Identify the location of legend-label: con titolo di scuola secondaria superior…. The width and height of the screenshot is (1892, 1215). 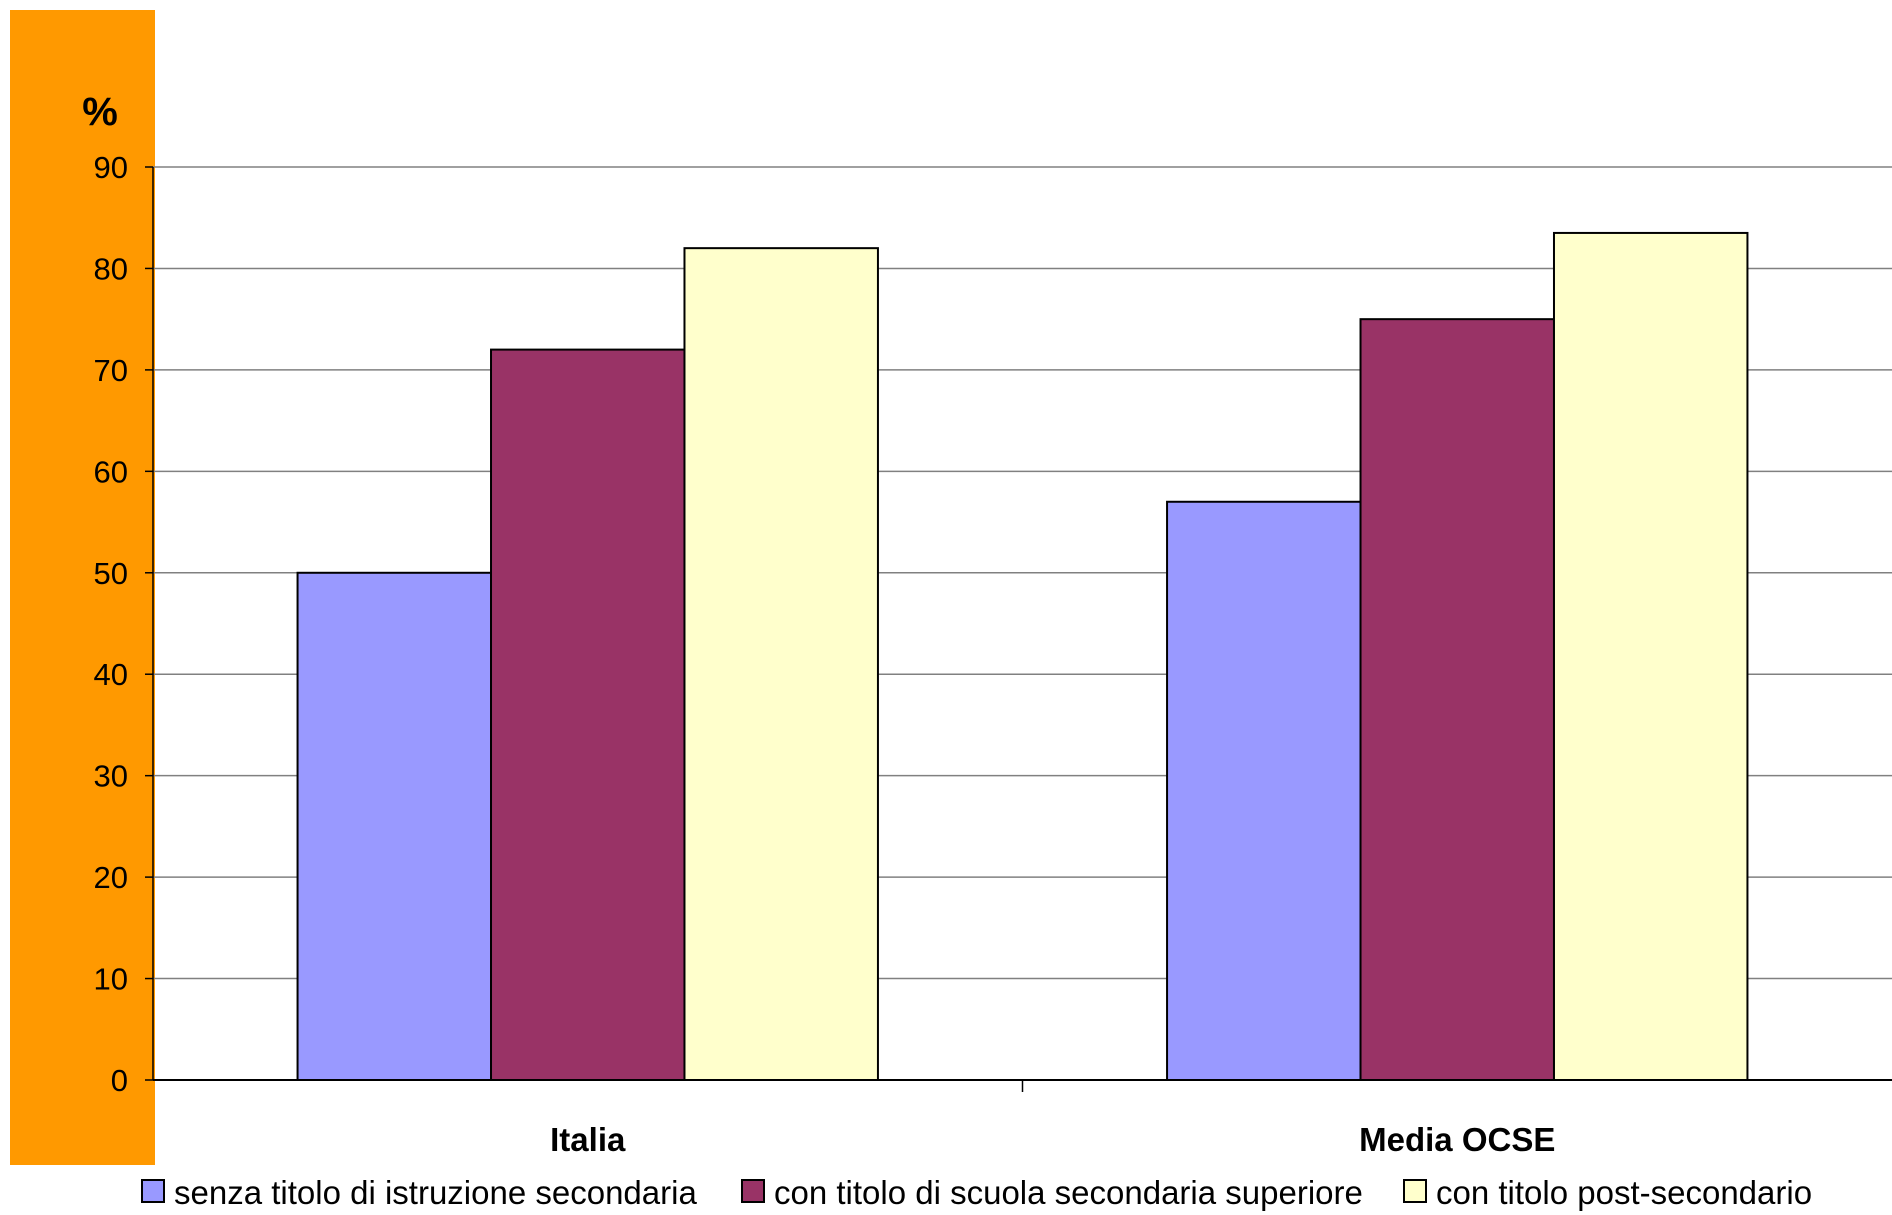
(1068, 1192).